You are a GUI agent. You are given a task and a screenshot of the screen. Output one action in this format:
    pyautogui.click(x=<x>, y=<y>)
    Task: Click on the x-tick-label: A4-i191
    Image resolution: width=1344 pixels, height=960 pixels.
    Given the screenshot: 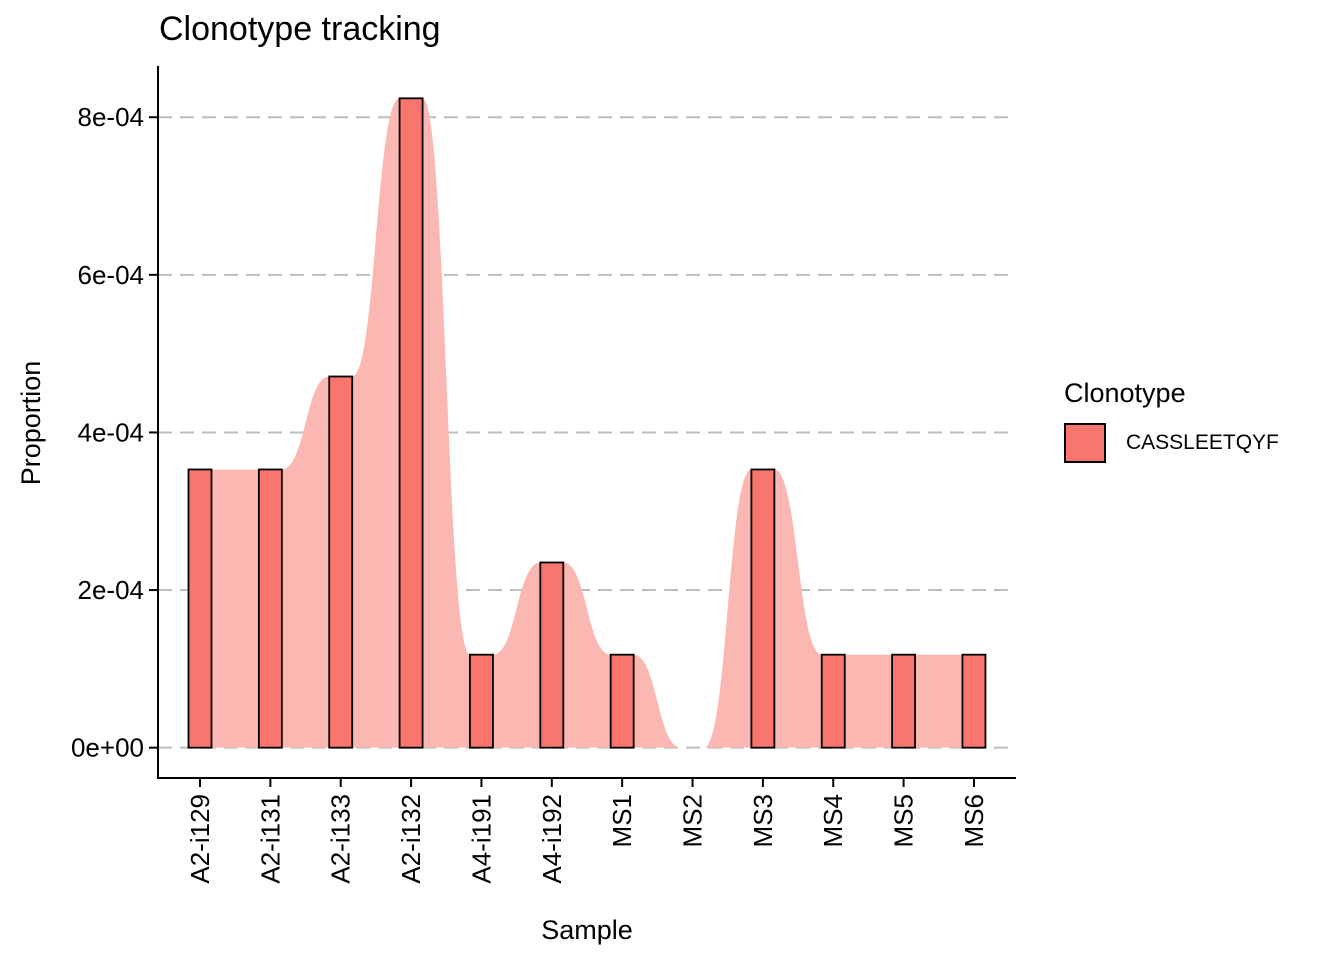 What is the action you would take?
    pyautogui.click(x=481, y=839)
    